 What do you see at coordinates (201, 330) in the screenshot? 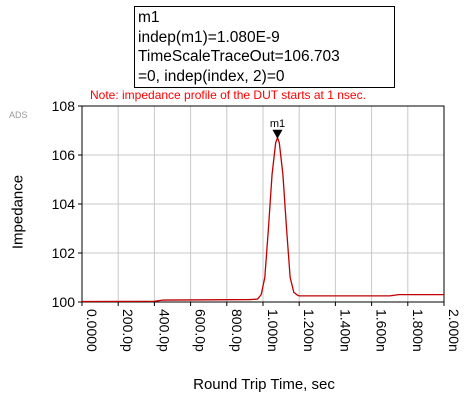
I see `x-tick-label: 600.0p` at bounding box center [201, 330].